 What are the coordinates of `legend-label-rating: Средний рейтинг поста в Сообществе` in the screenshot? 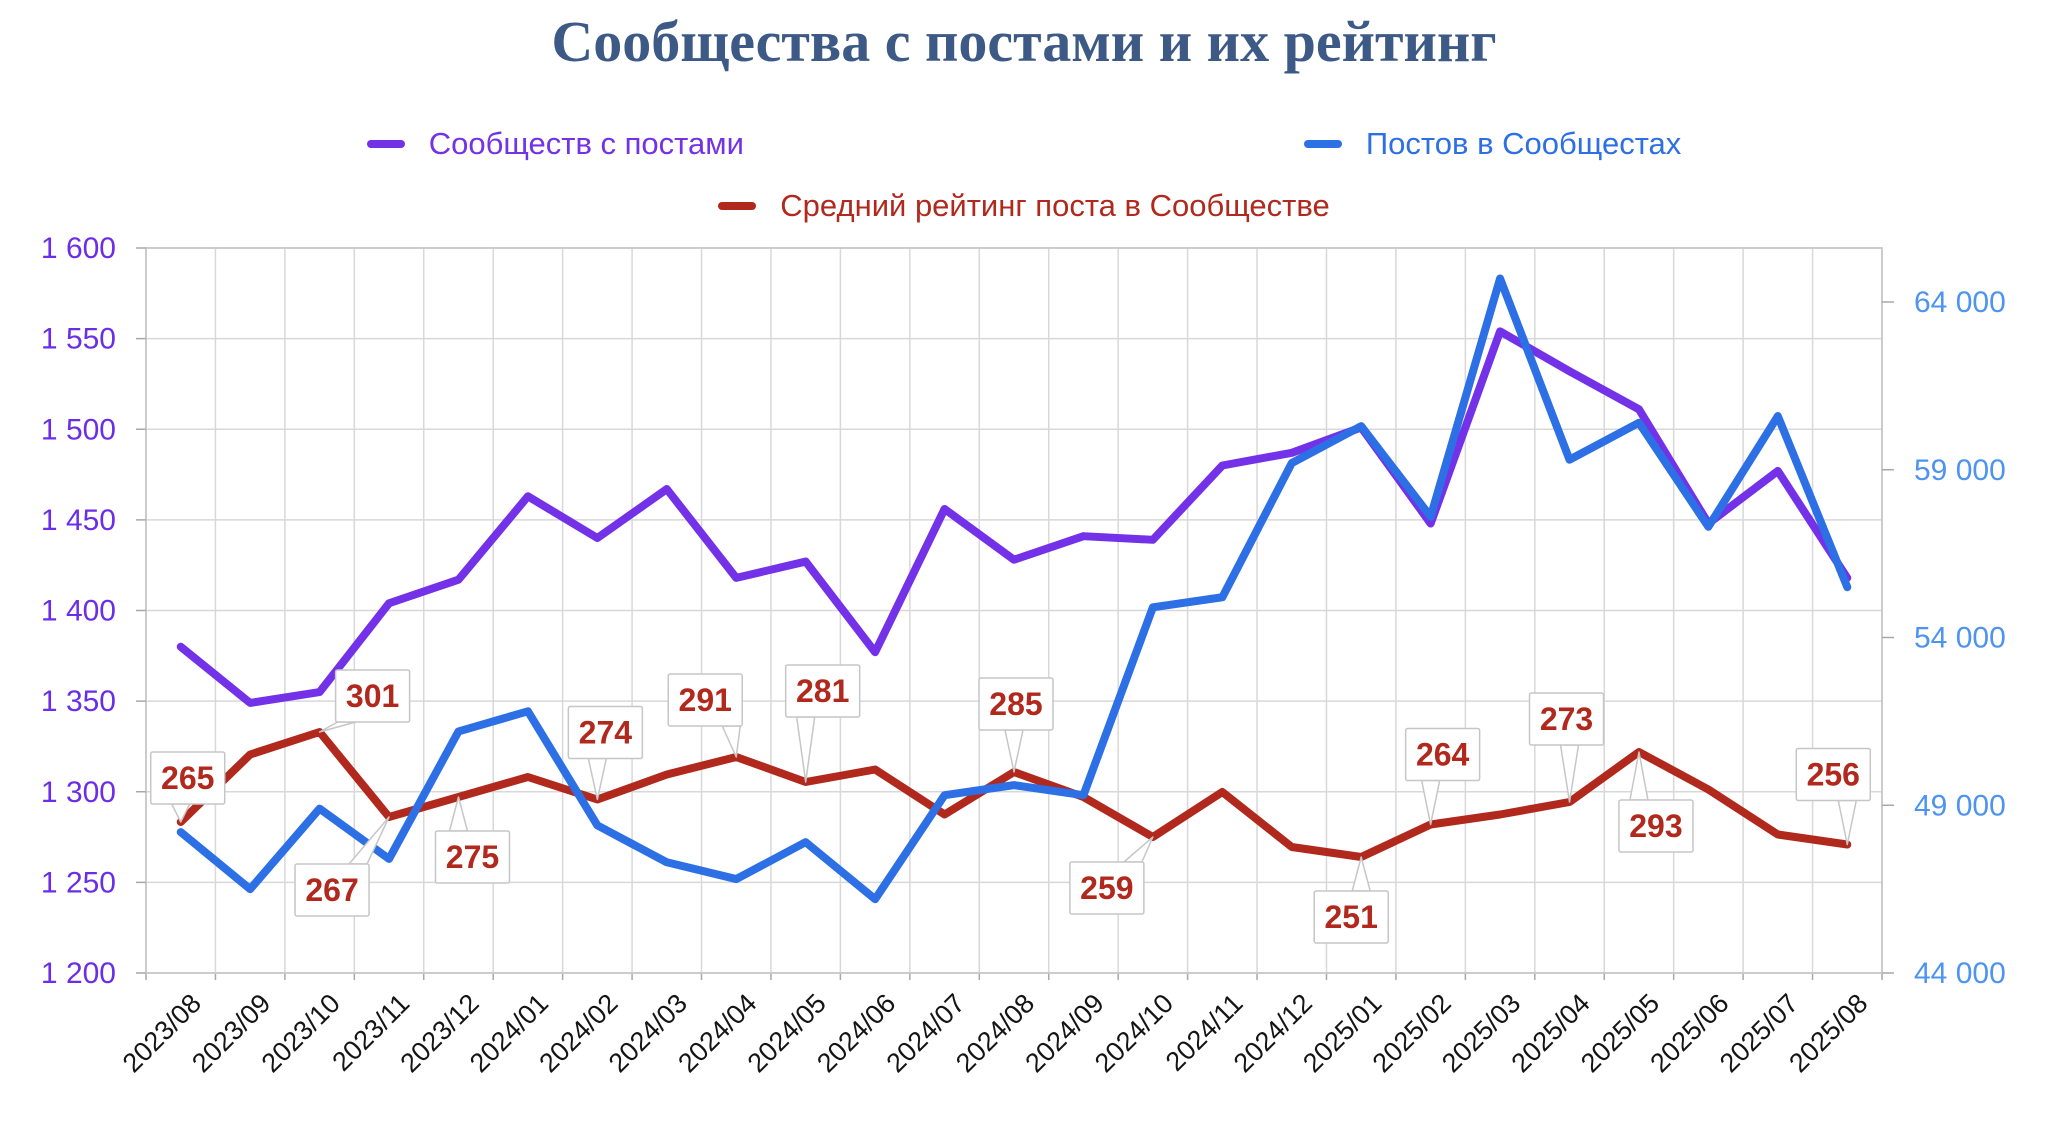 It's located at (1055, 205).